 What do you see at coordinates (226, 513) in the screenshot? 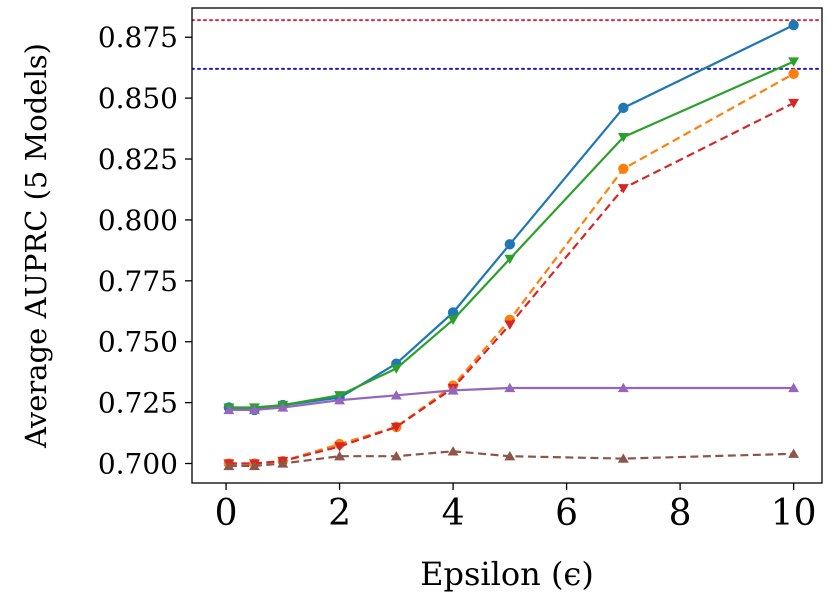
I see `x-tick-label-0: 0` at bounding box center [226, 513].